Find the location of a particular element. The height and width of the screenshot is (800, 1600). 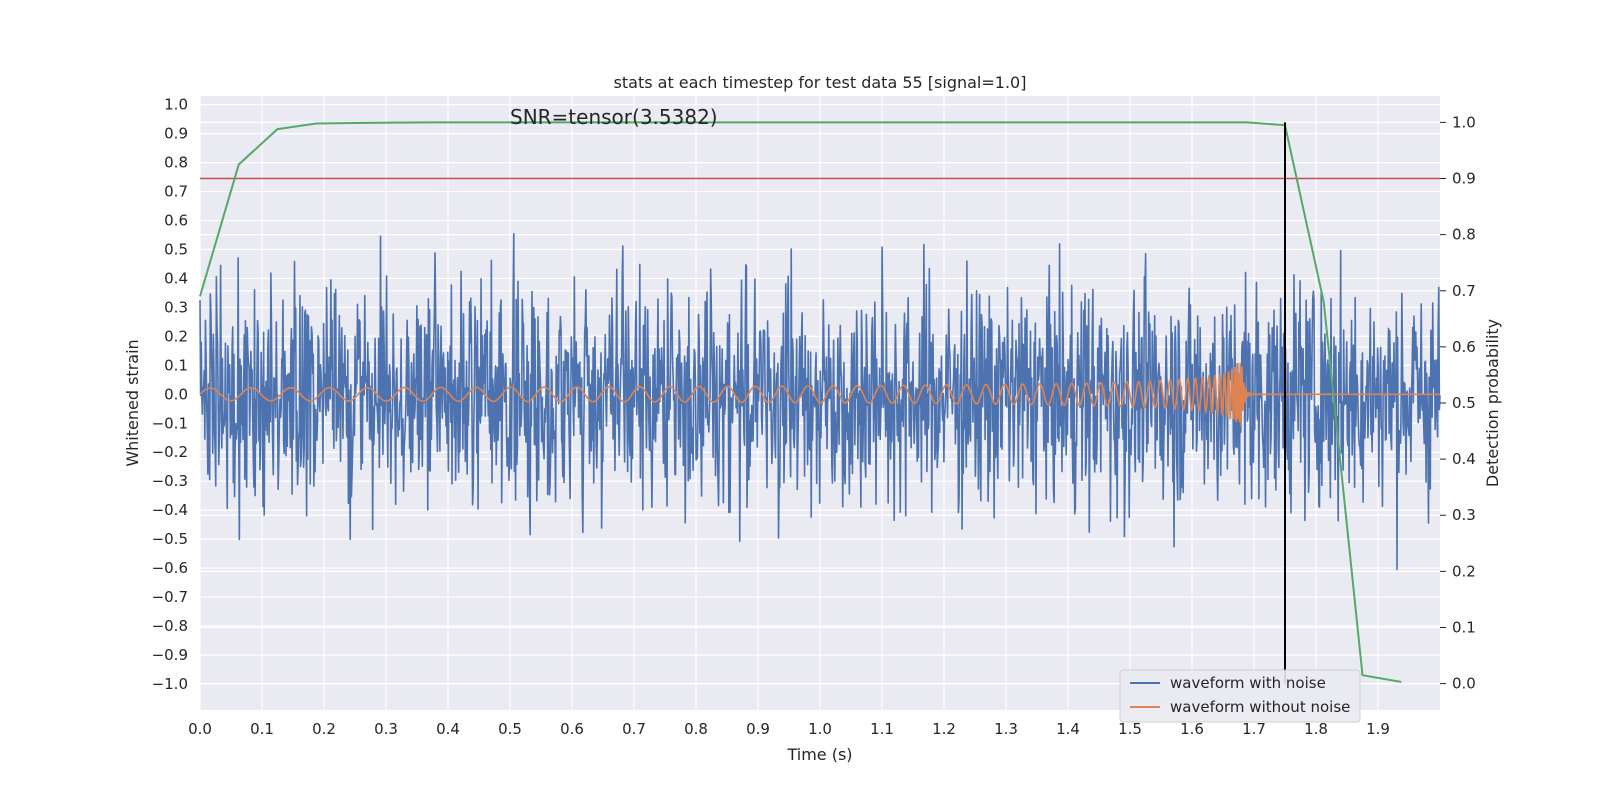

y2-tick-label: 0.7 is located at coordinates (1464, 291).